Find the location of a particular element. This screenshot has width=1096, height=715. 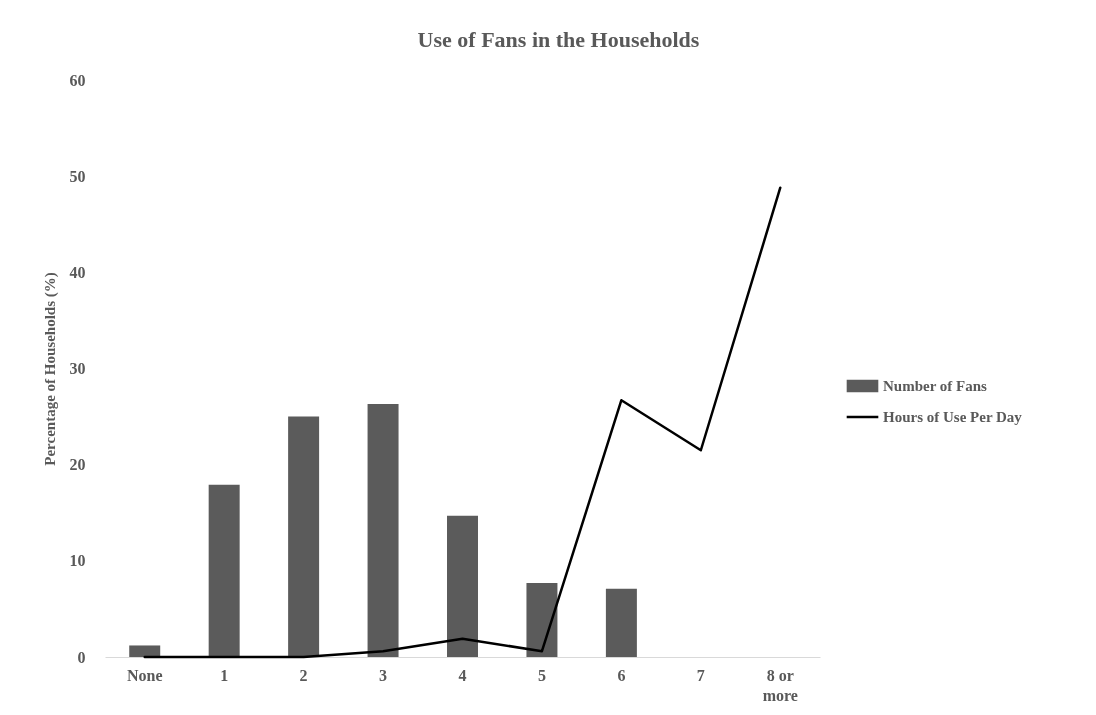

x-tick-label: 5 is located at coordinates (541, 675).